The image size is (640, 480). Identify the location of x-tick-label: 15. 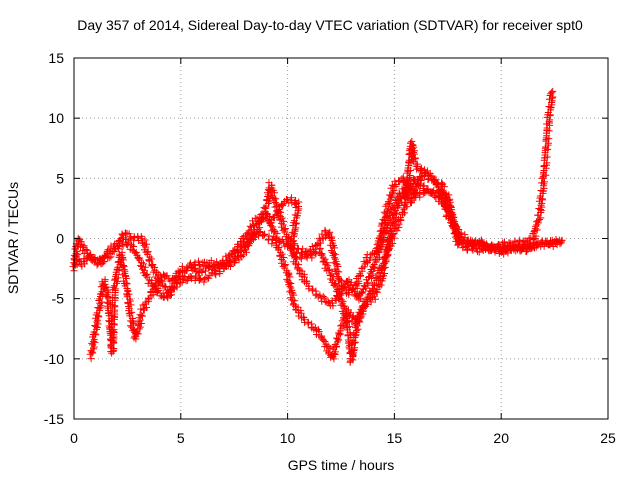
(395, 438).